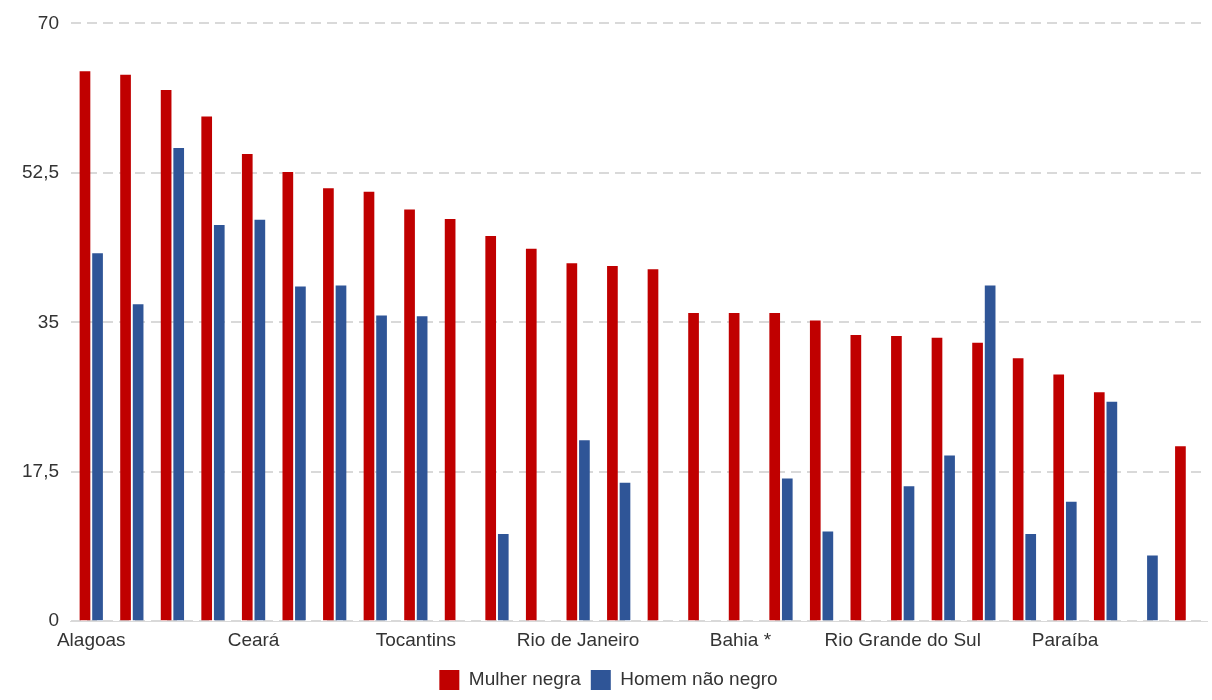 This screenshot has width=1212, height=700. Describe the element at coordinates (253, 639) in the screenshot. I see `x-tick-label: Ceará` at that location.